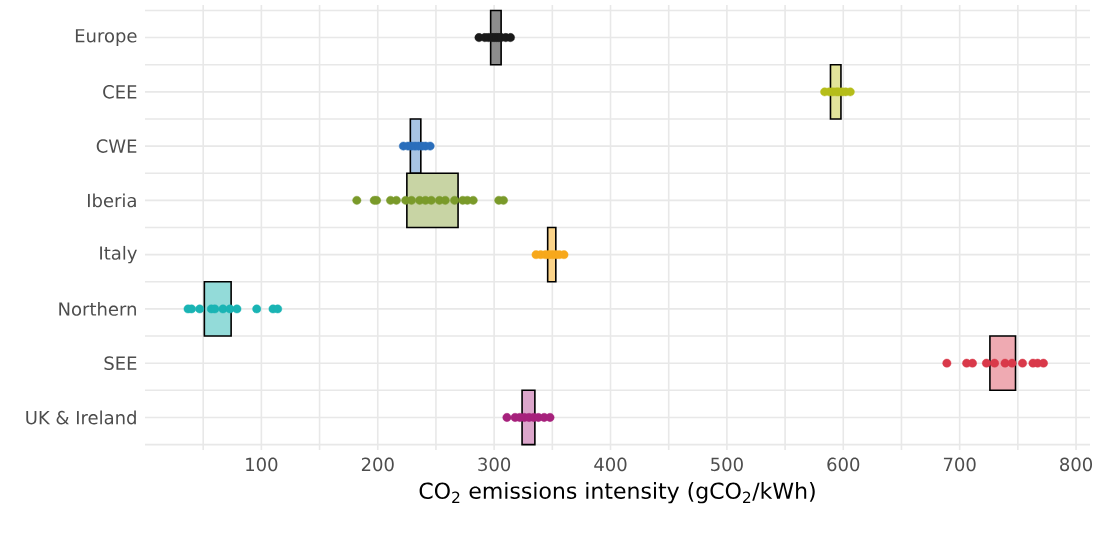 Image resolution: width=1106 pixels, height=544 pixels. What do you see at coordinates (106, 37) in the screenshot?
I see `y-tick-label: Europe` at bounding box center [106, 37].